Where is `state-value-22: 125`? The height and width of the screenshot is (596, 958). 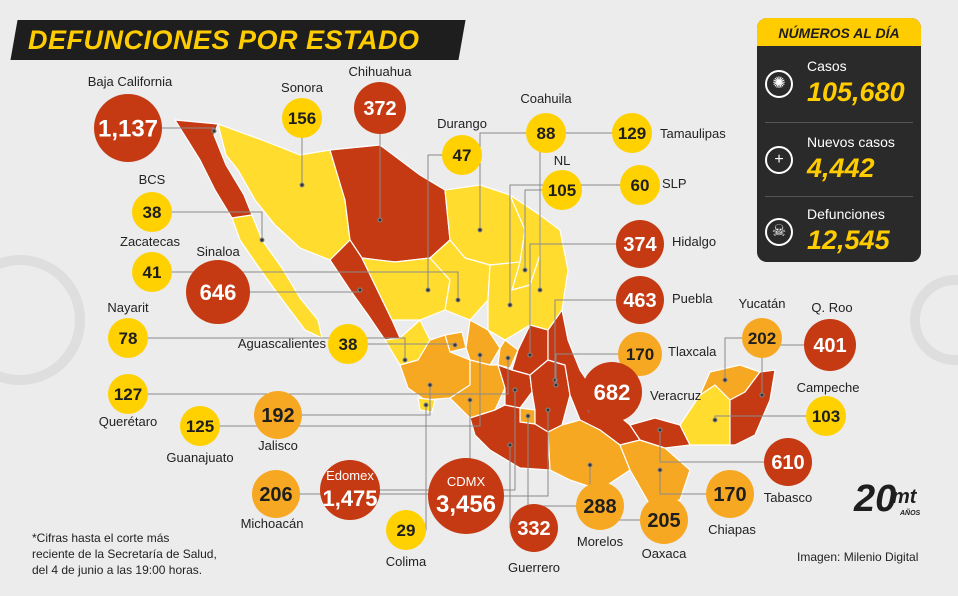
state-value-22: 125 is located at coordinates (200, 426).